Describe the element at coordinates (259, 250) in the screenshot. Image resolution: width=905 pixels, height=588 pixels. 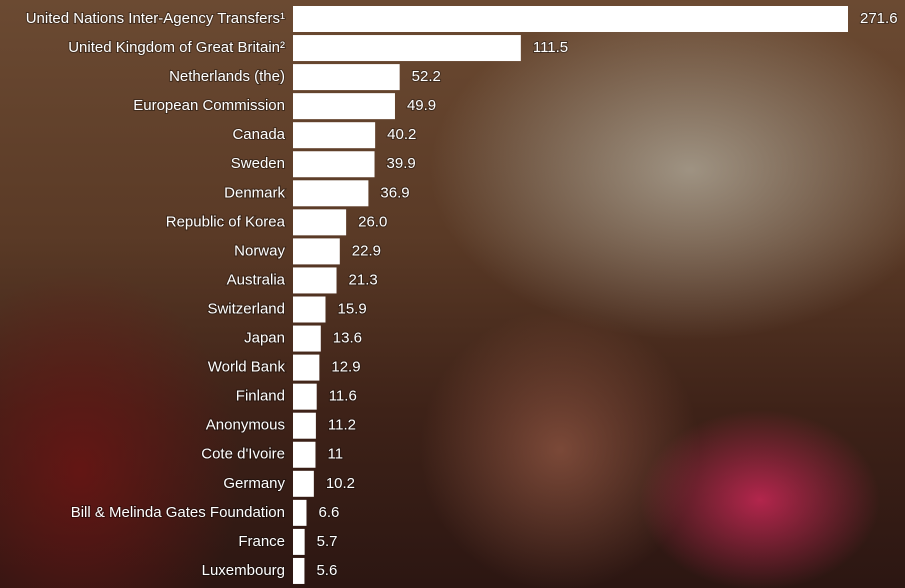
I see `category-label: Norway` at that location.